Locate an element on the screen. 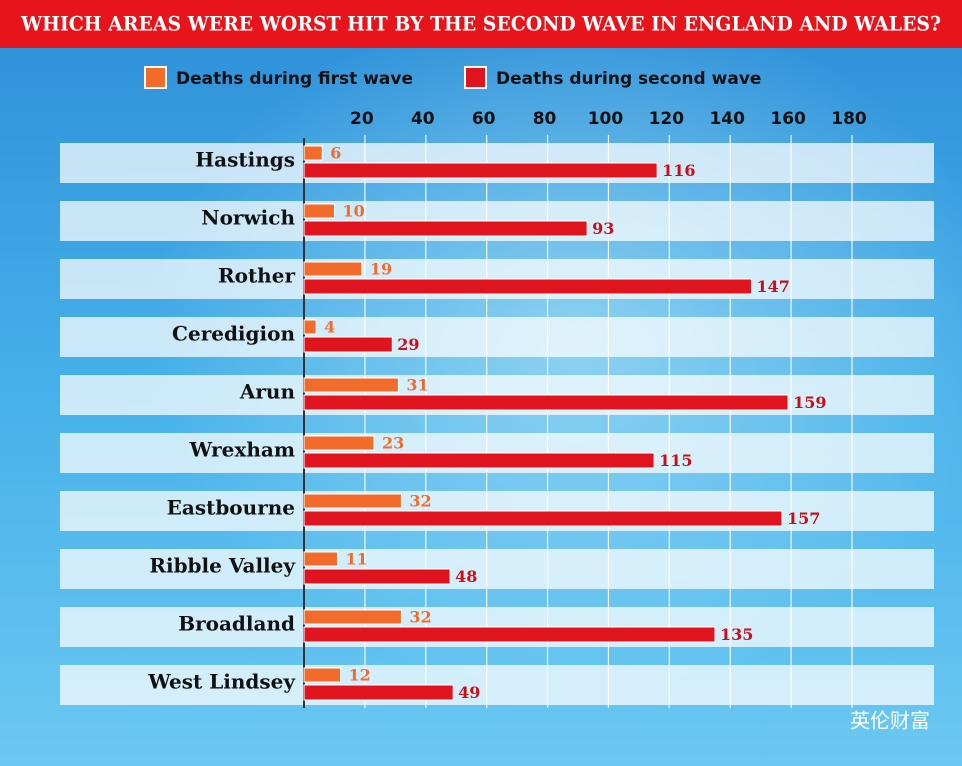 This screenshot has width=962, height=766. value-label: 23 is located at coordinates (393, 443).